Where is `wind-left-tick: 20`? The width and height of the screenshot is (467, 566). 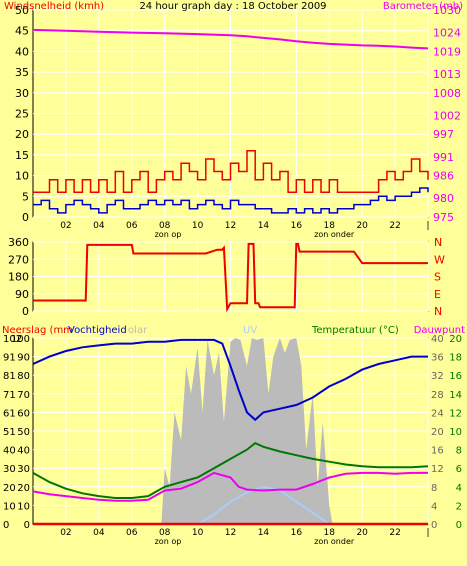 wind-left-tick: 20 is located at coordinates (22, 134).